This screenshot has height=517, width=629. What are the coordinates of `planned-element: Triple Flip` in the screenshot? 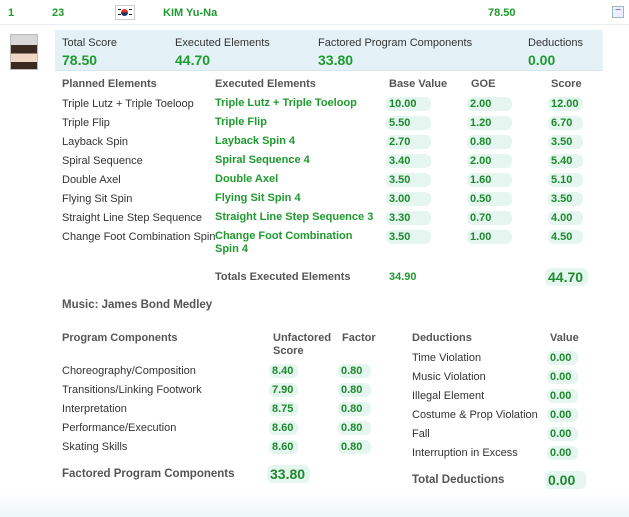 It's located at (86, 123).